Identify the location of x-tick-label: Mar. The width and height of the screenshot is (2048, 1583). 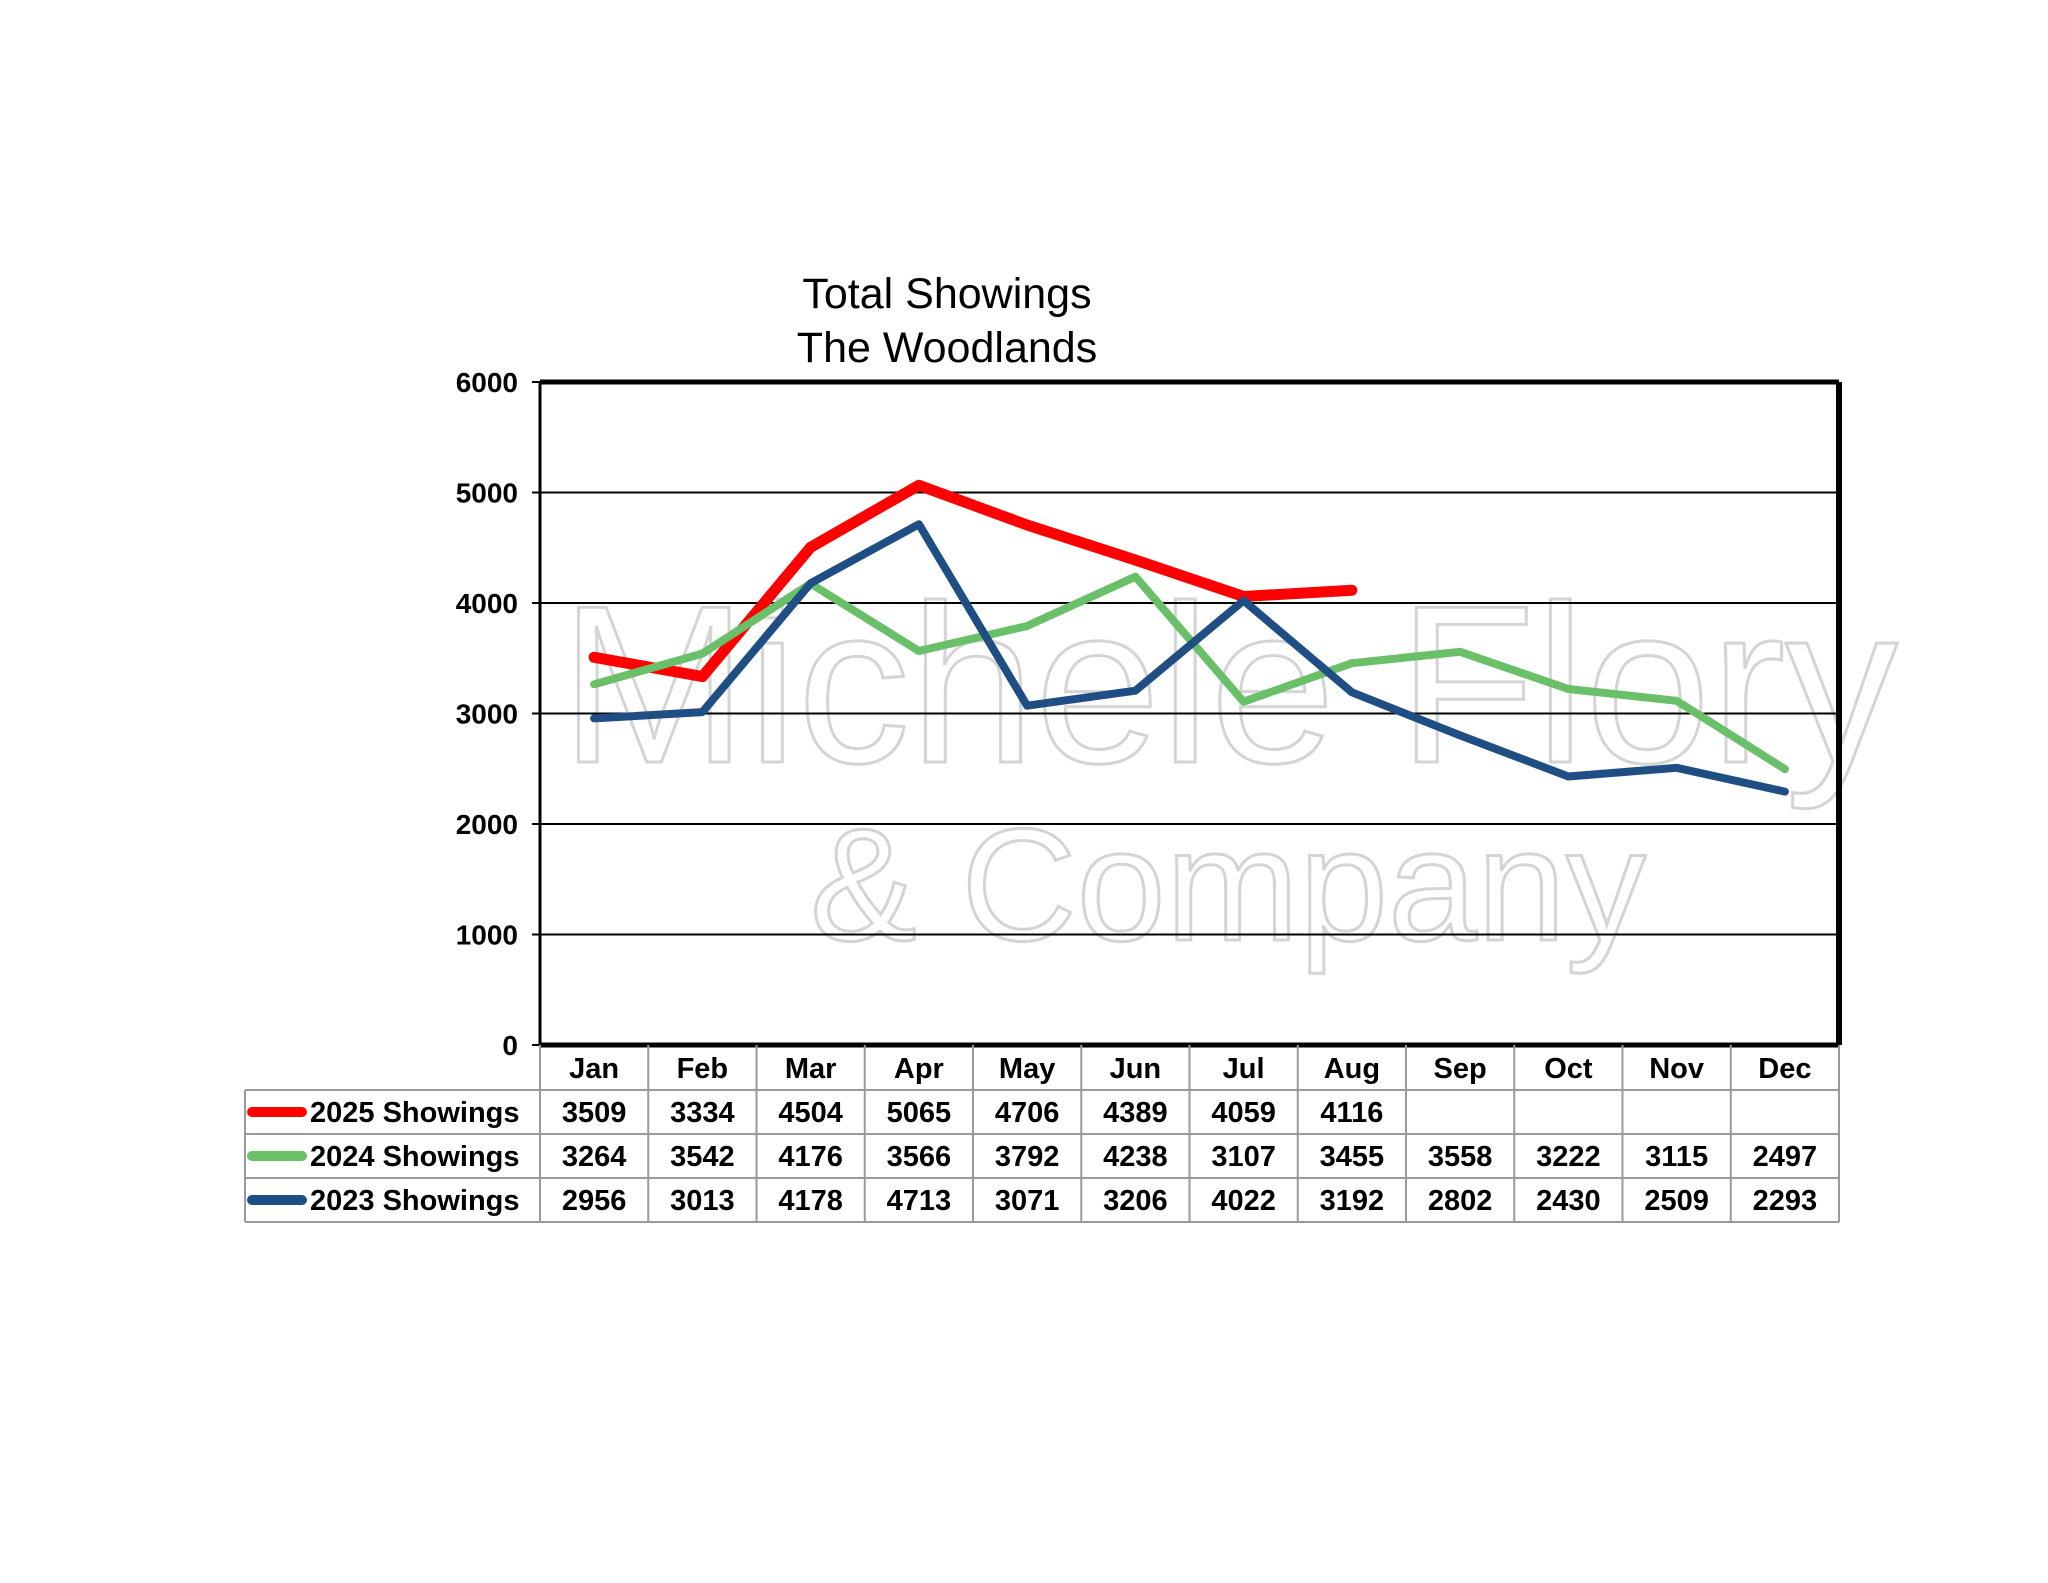
(811, 1069).